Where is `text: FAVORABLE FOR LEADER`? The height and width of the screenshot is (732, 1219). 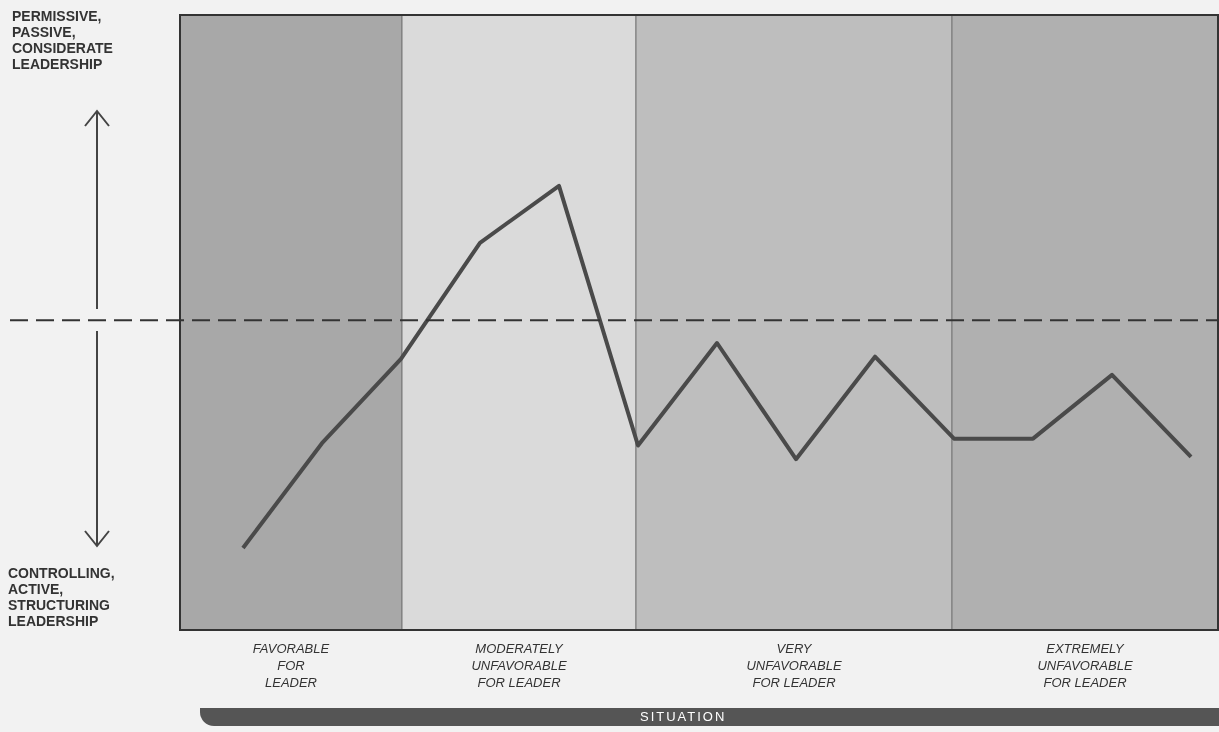
text: FAVORABLE FOR LEADER is located at coordinates (291, 665).